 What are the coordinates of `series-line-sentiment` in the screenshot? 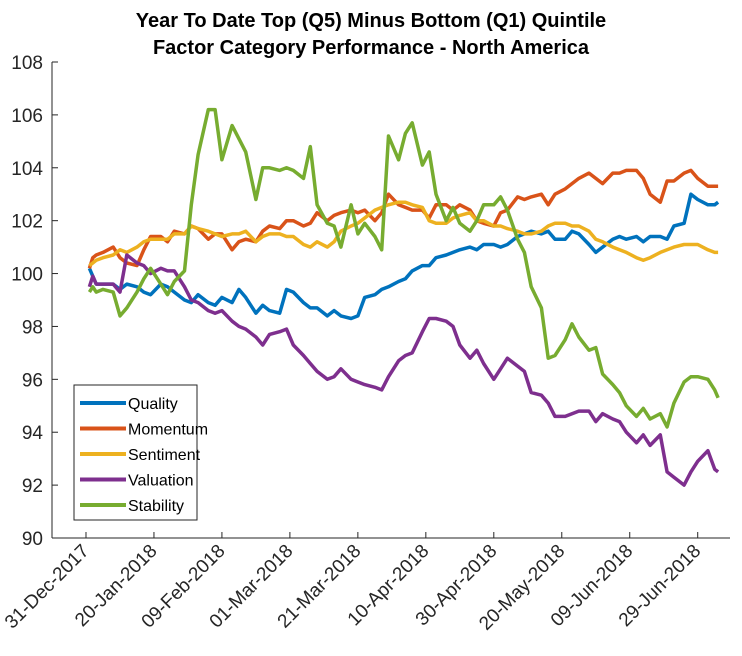 It's located at (403, 233).